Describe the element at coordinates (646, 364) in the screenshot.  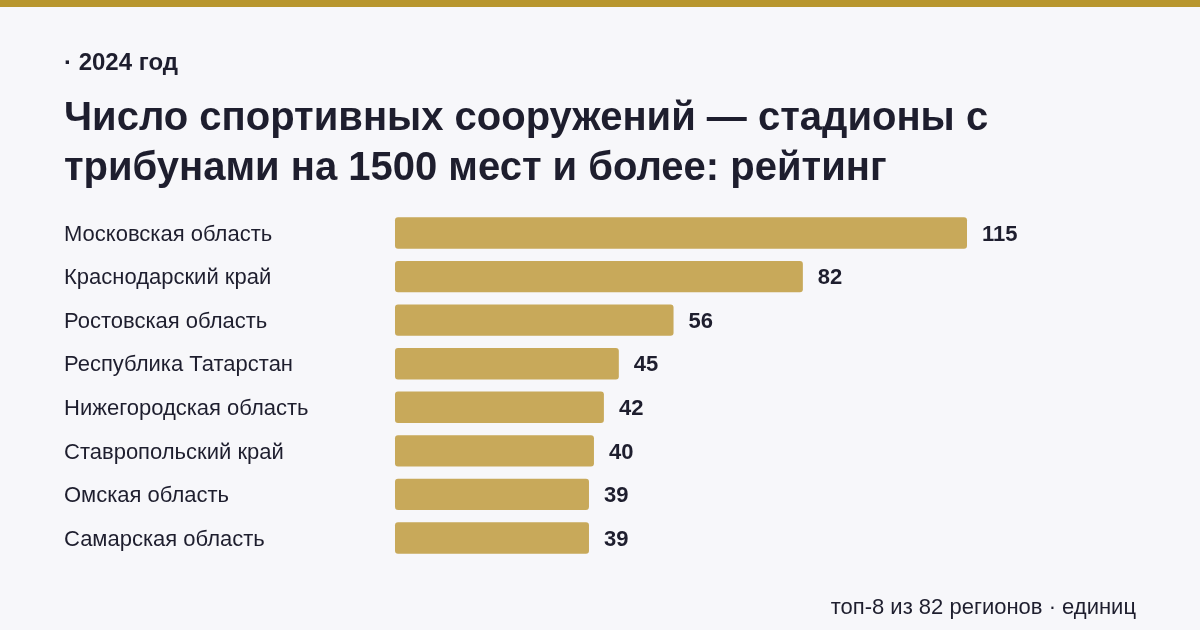
I see `data-label: 45` at that location.